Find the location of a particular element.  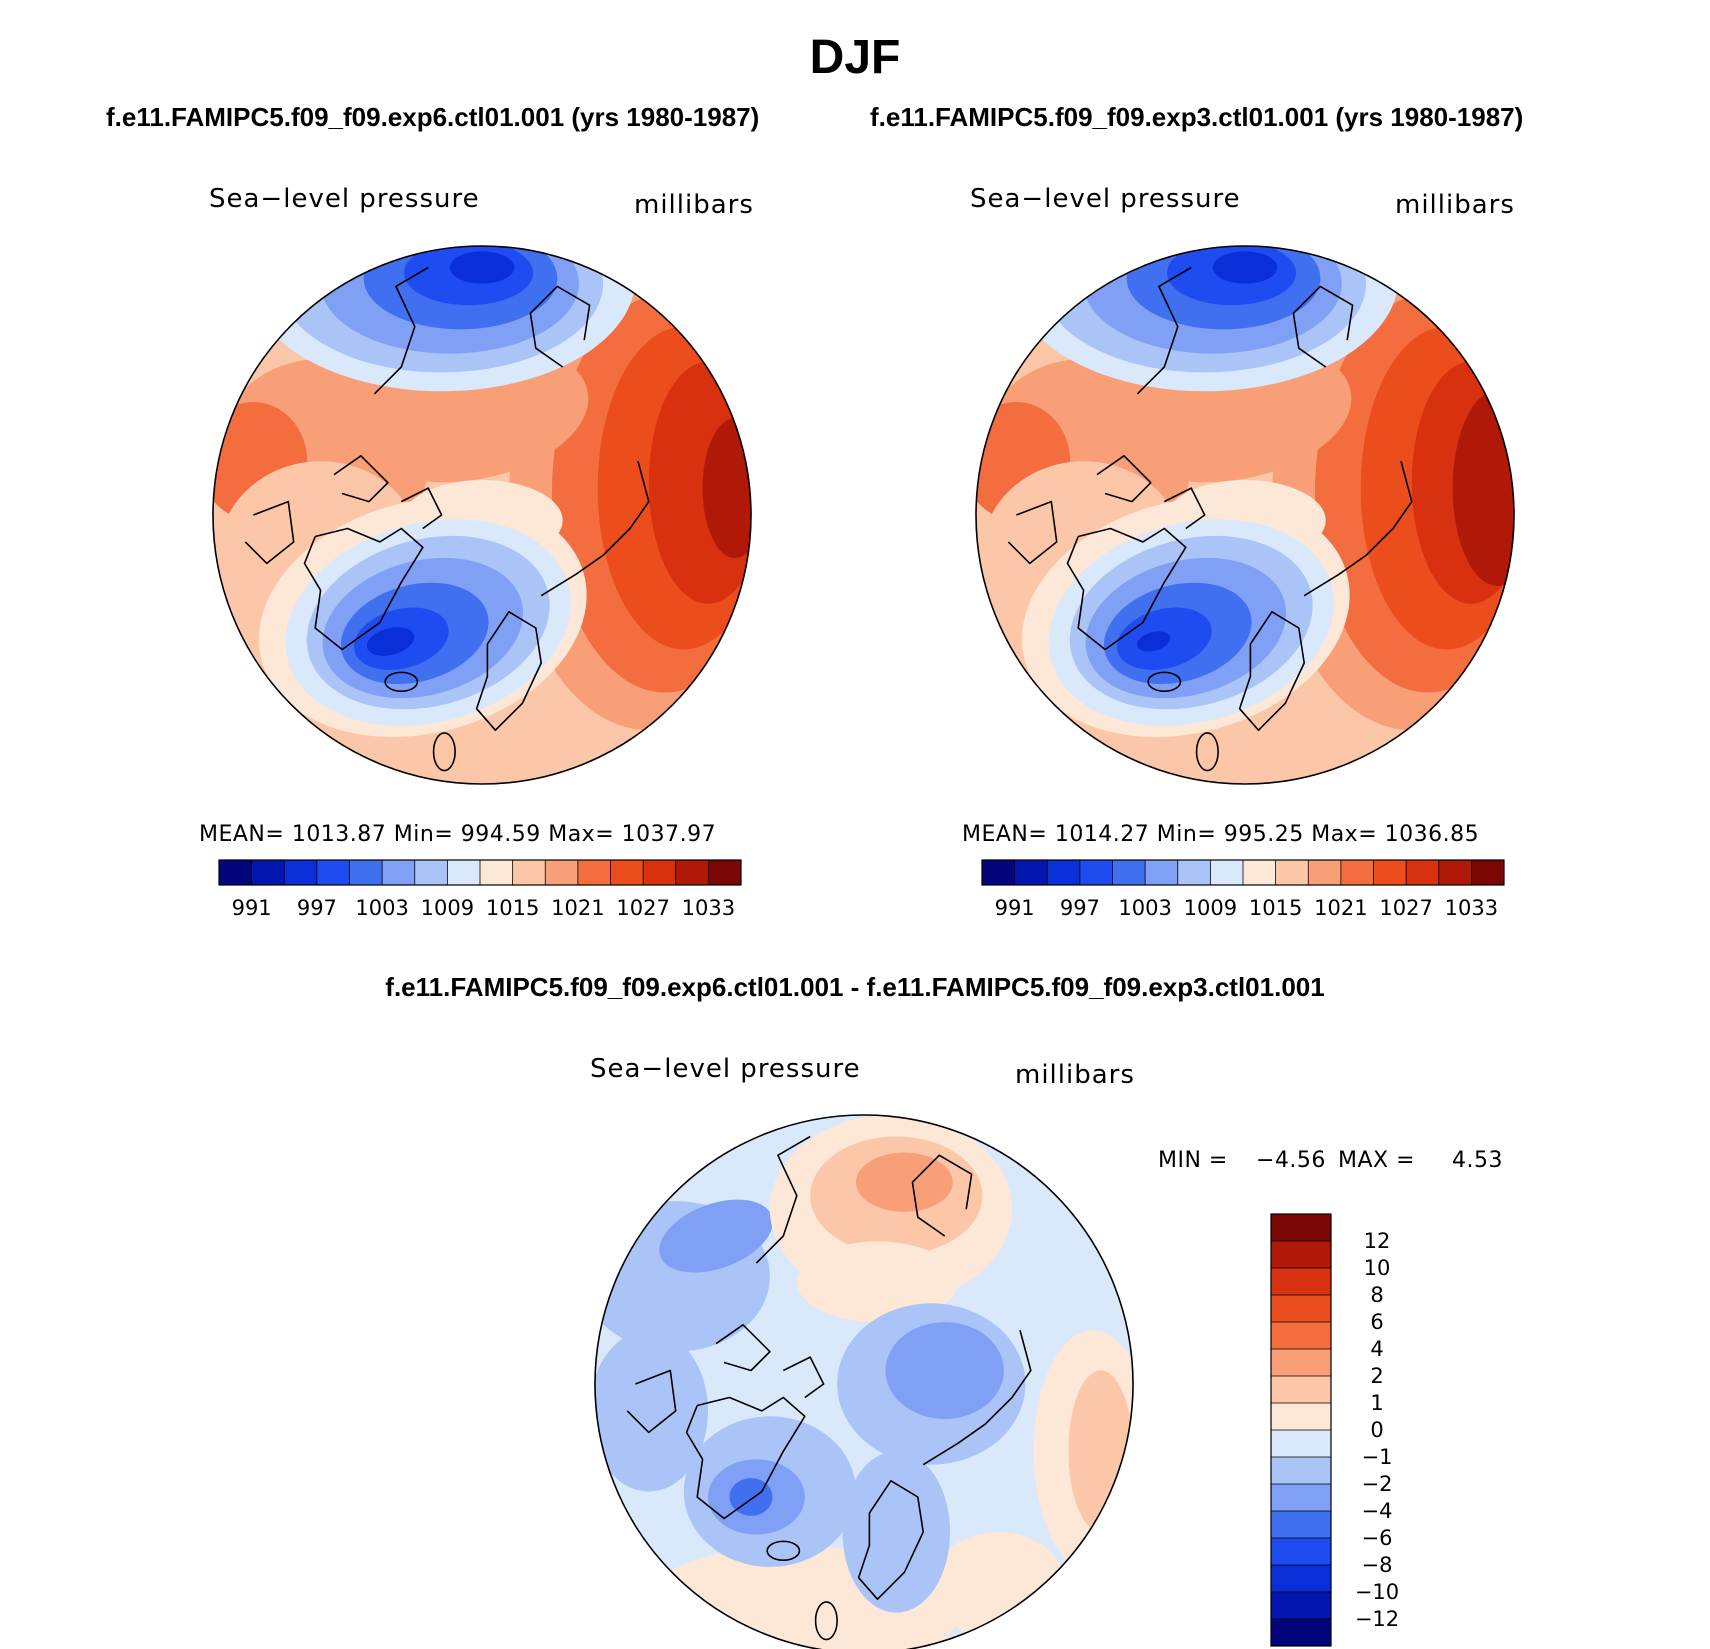

right-stats-label: MEAN= 1014.27 Min= 995.25 Max= 1036.85 is located at coordinates (1221, 834).